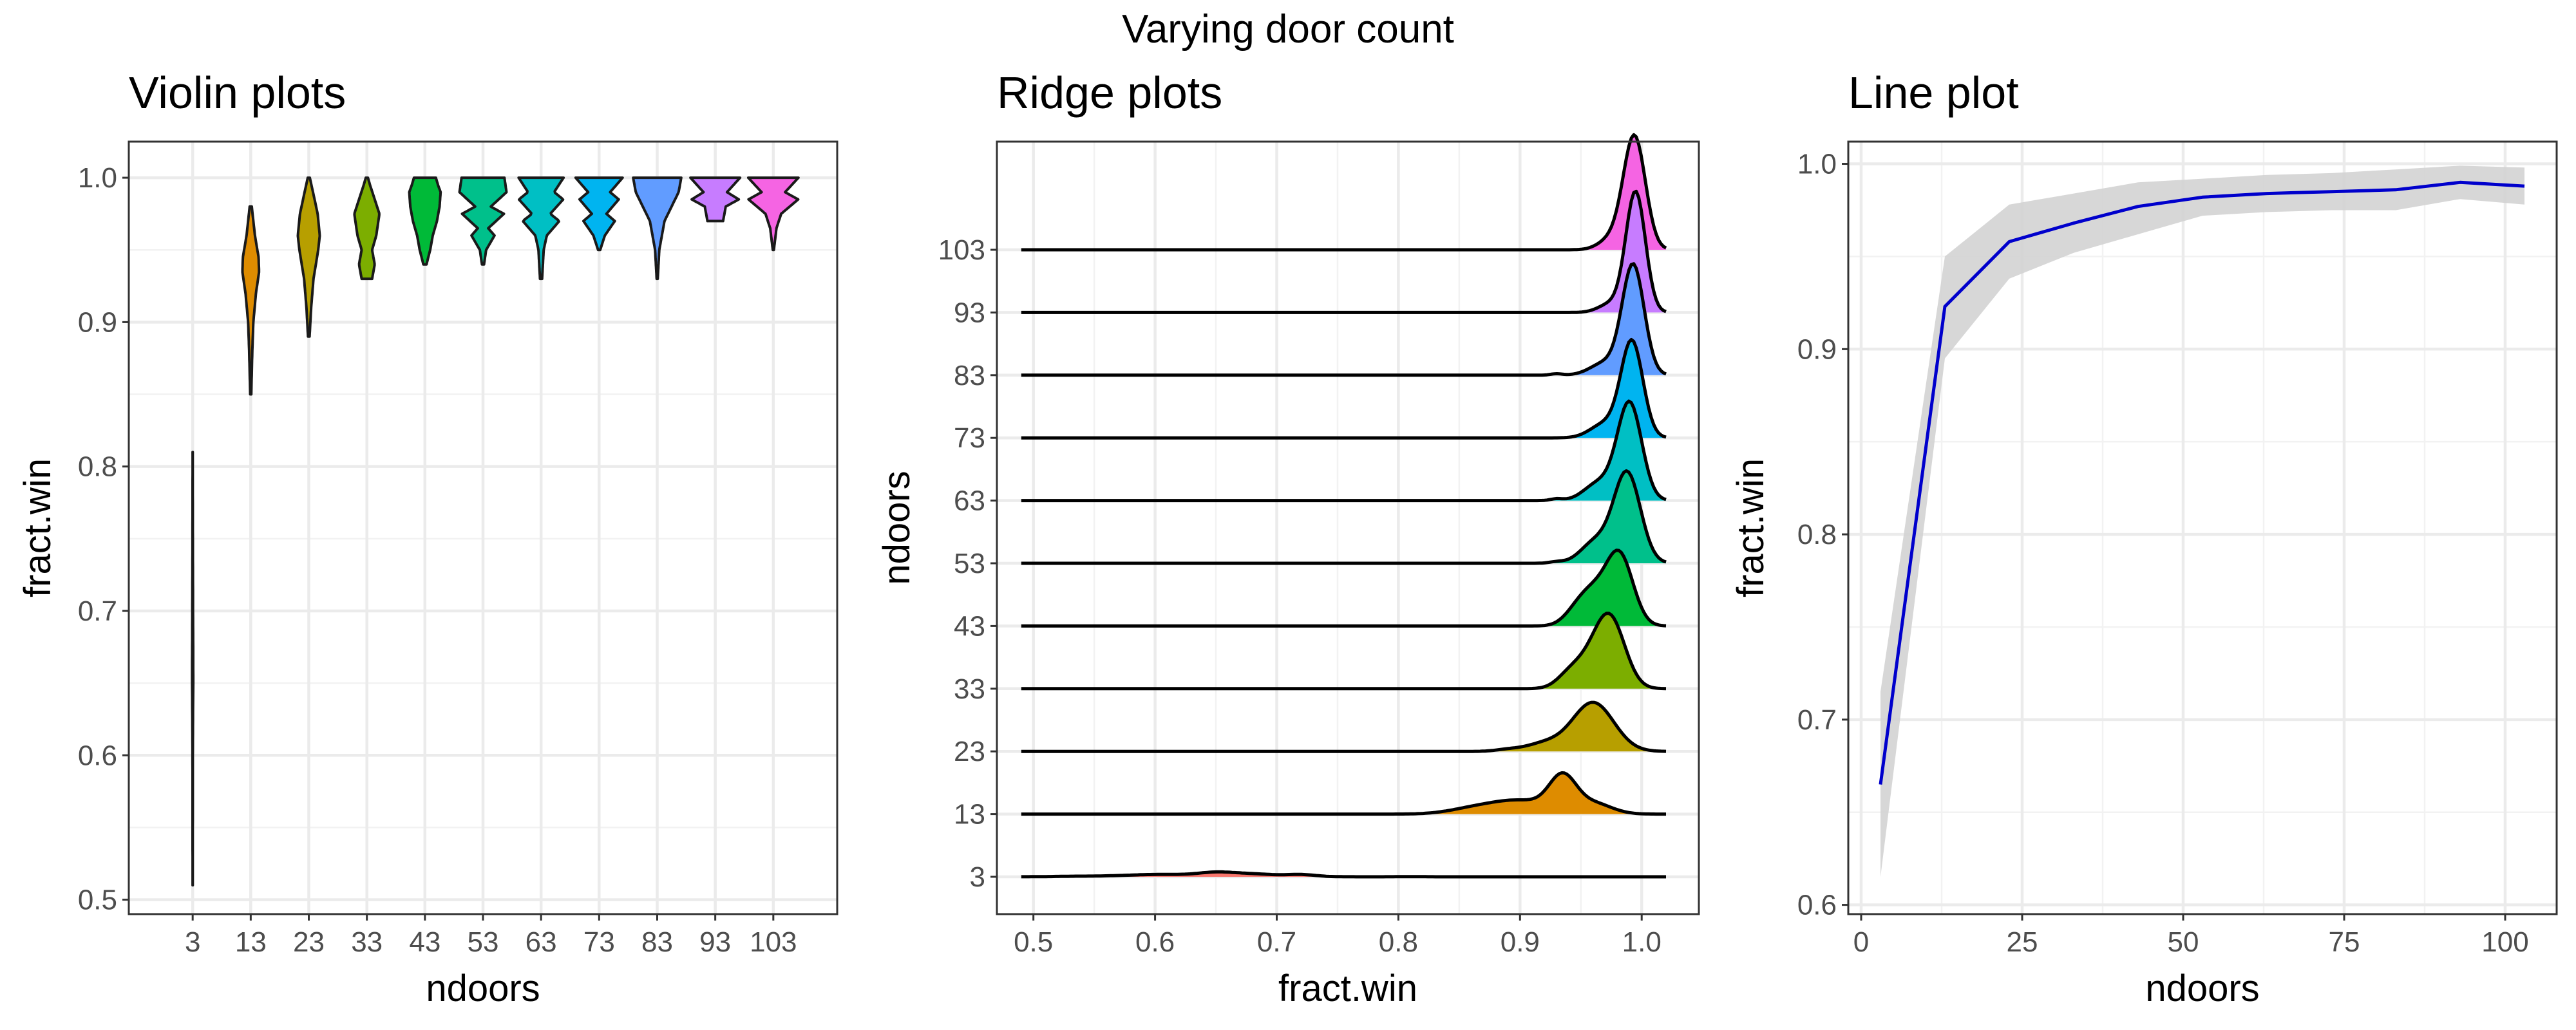  Describe the element at coordinates (970, 375) in the screenshot. I see `ridge-y-tick-label: 83` at that location.